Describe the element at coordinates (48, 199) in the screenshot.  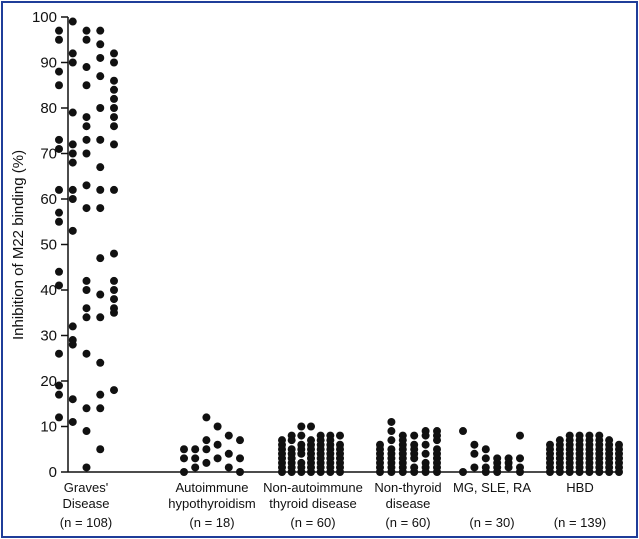
I see `y-tick-label: 60` at that location.